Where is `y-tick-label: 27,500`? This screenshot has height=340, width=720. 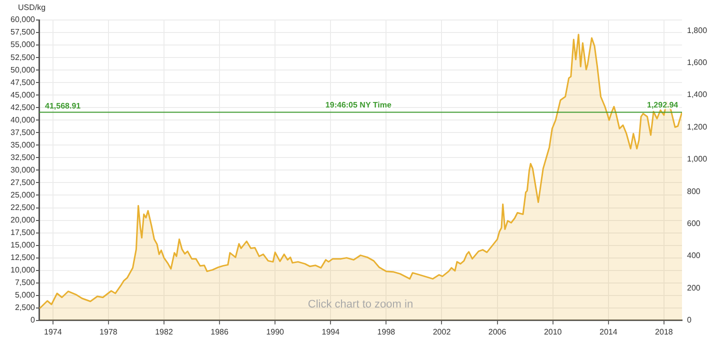 y-tick-label: 27,500 is located at coordinates (23, 182).